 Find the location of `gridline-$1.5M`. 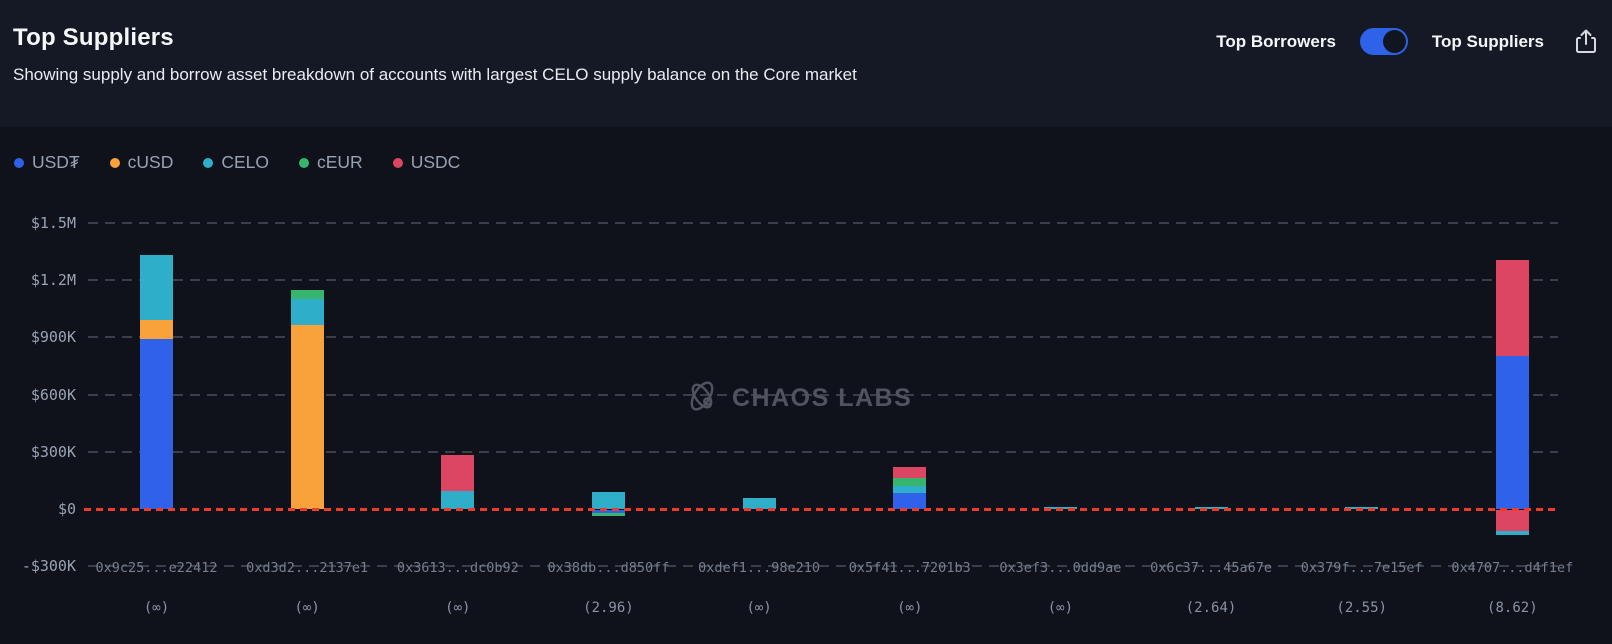

gridline-$1.5M is located at coordinates (823, 223).